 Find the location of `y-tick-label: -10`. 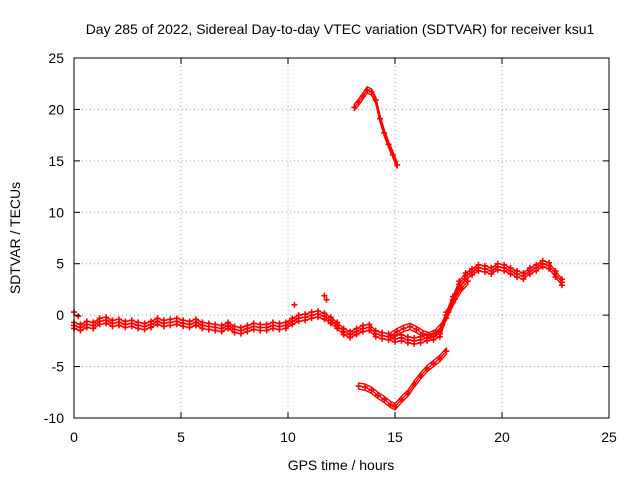

y-tick-label: -10 is located at coordinates (54, 418).